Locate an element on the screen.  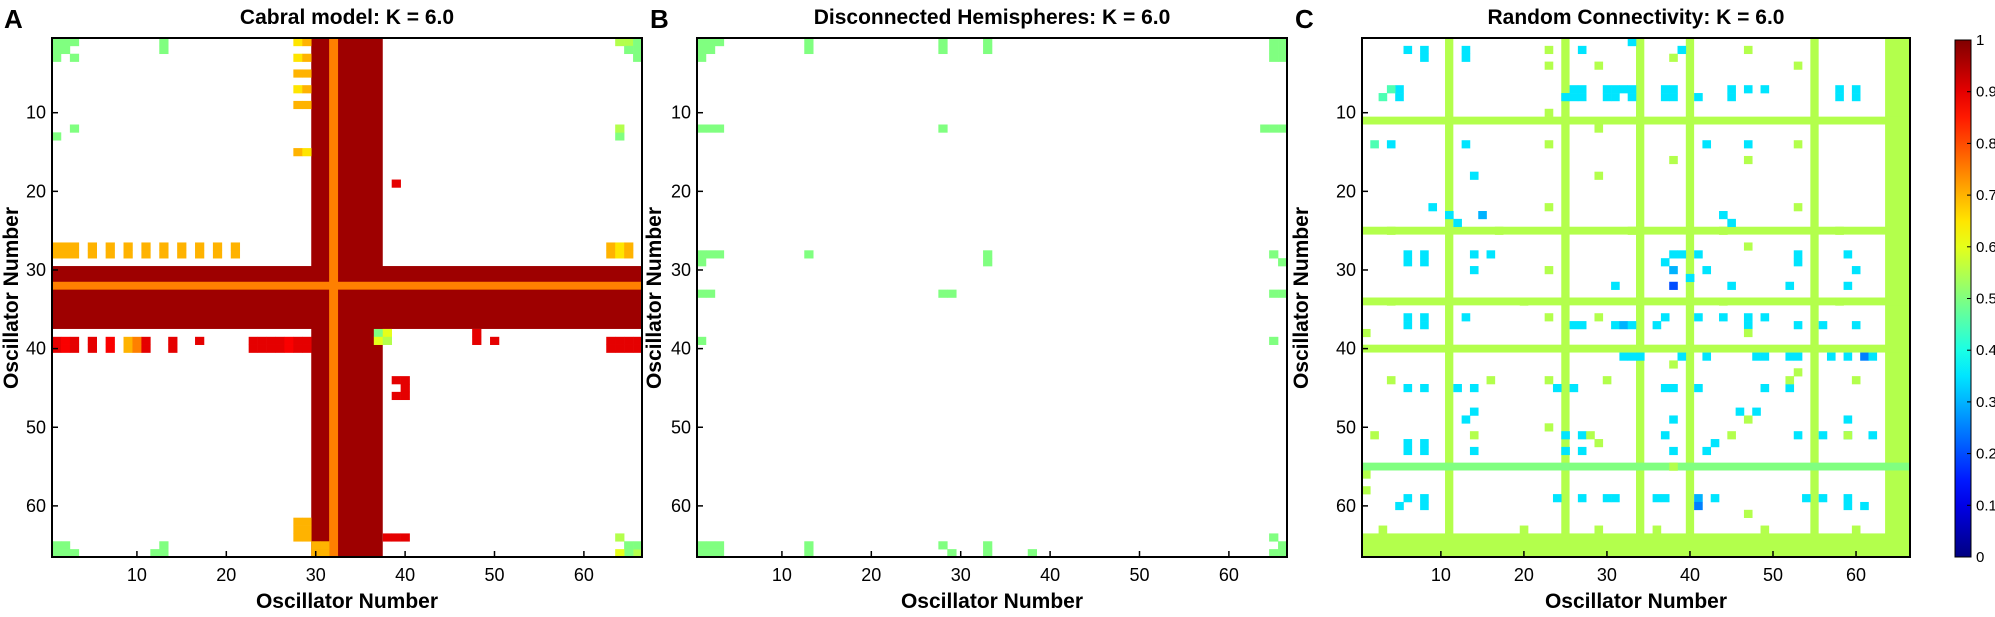
colorbar-tick-label: 0.9 is located at coordinates (1985, 92).